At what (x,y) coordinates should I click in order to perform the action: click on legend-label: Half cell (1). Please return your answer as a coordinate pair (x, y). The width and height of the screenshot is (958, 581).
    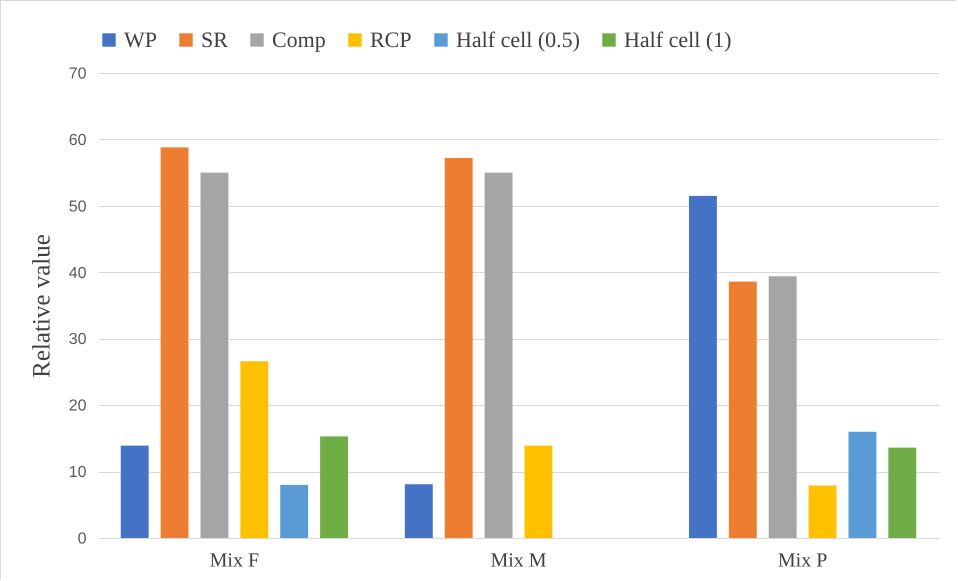
    Looking at the image, I should click on (678, 39).